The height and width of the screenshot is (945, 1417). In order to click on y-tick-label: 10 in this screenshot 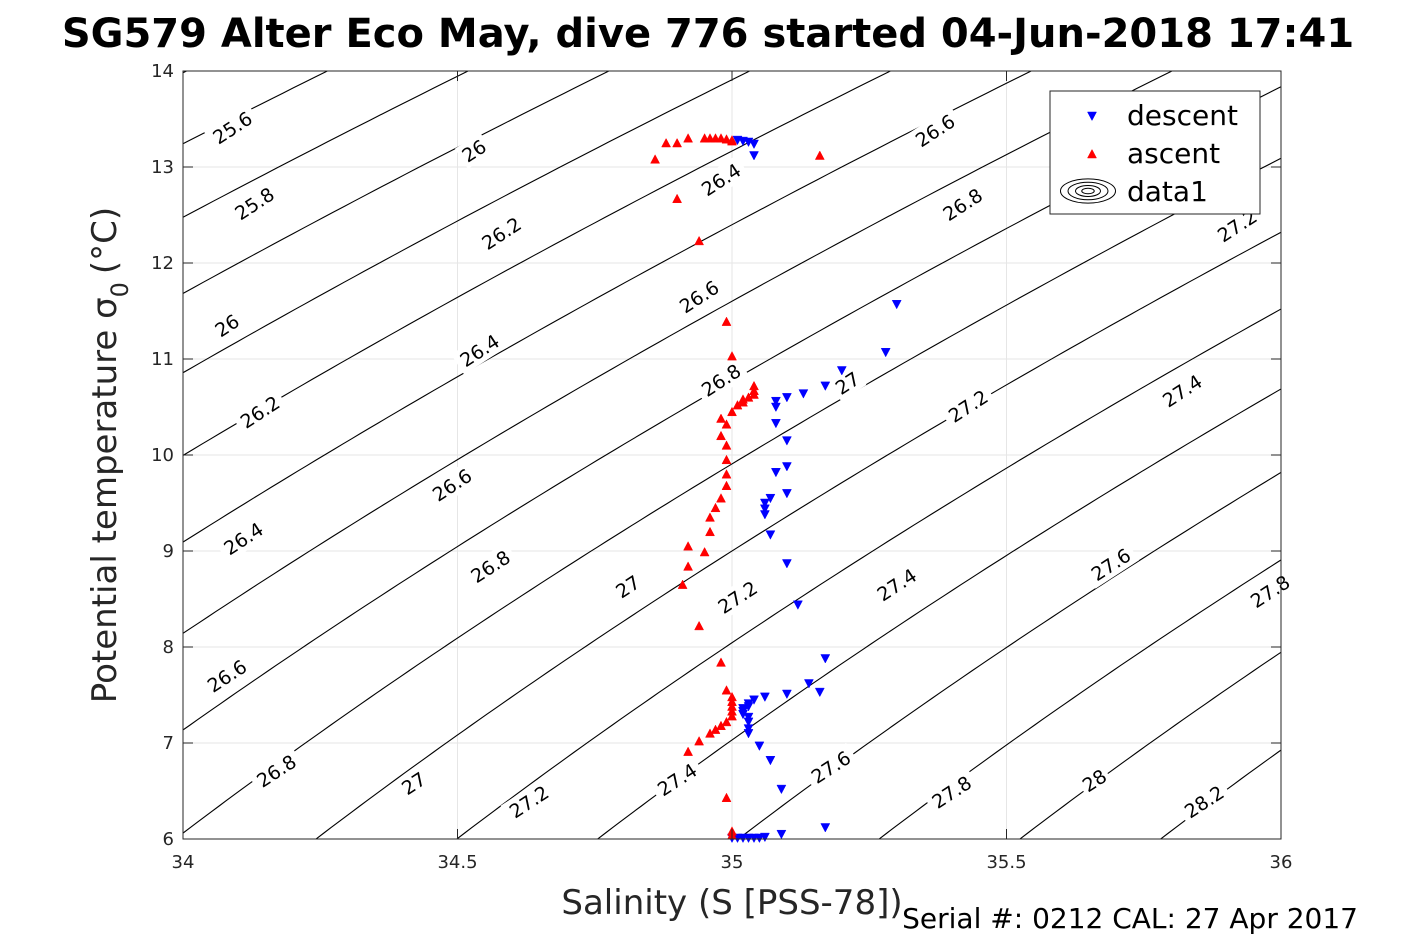, I will do `click(162, 455)`.